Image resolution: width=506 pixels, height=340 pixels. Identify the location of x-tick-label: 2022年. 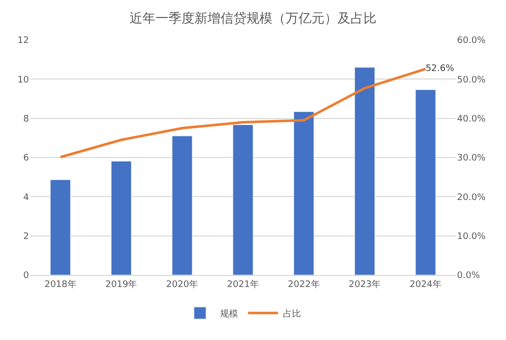
(304, 284).